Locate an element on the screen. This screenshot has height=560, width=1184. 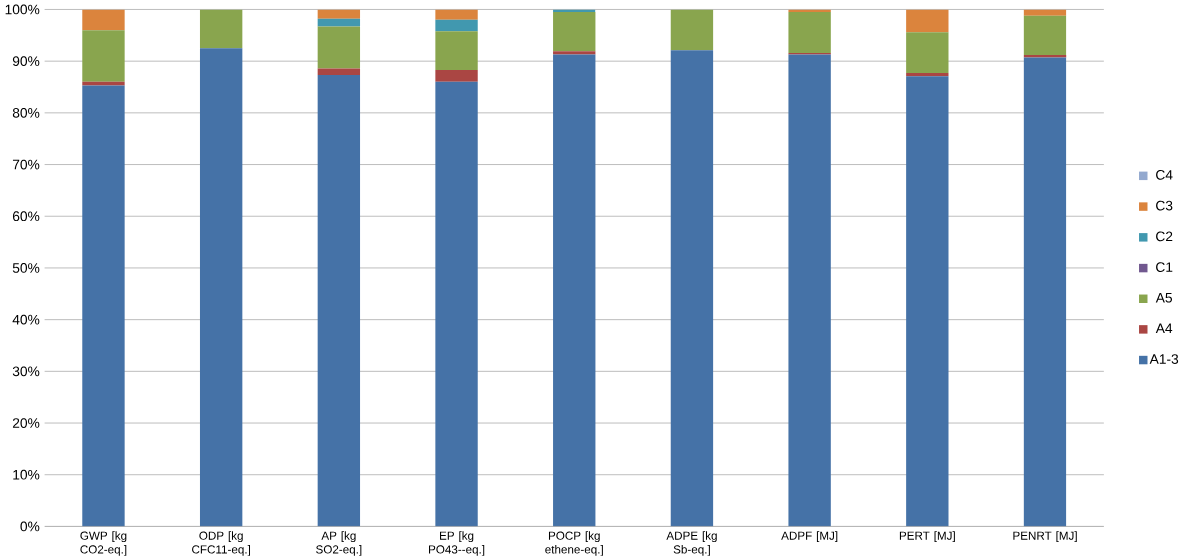
legend-label: C3 is located at coordinates (1164, 205).